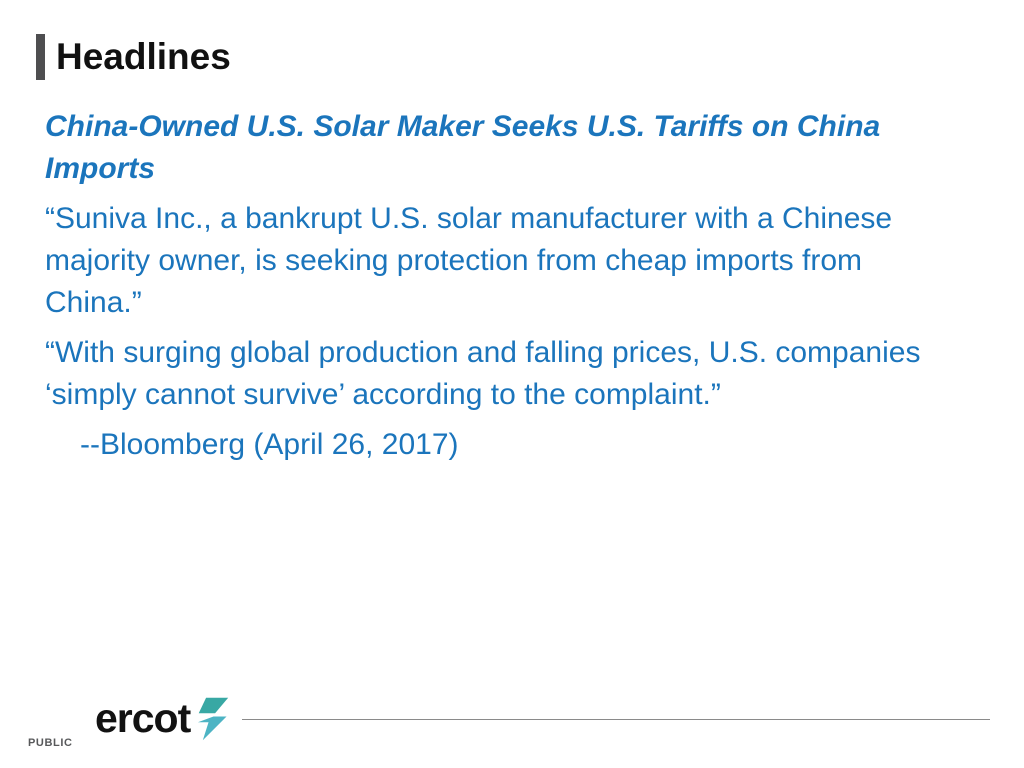  What do you see at coordinates (50, 743) in the screenshot?
I see `classification-label: PUBLIC` at bounding box center [50, 743].